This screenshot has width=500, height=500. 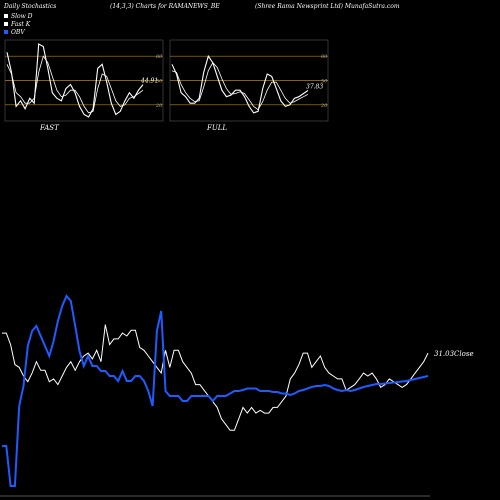 I want to click on close-last-value-label: 31.03Close, so click(x=454, y=354).